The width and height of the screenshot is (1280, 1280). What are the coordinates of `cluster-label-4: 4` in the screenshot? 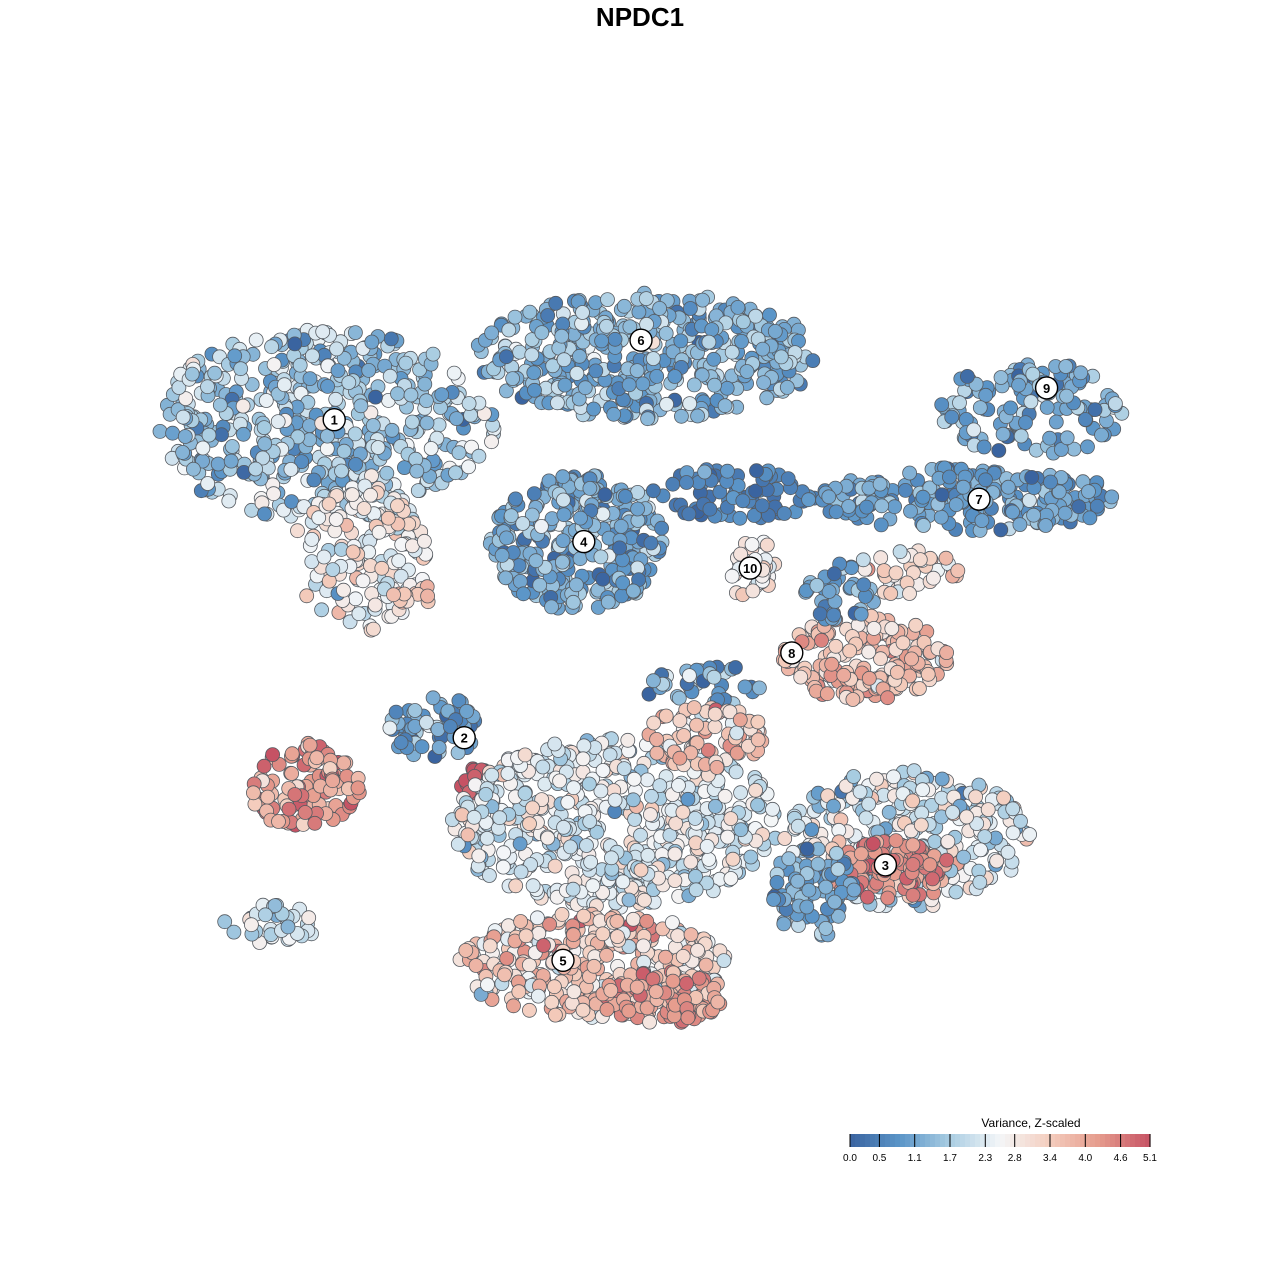 It's located at (584, 541).